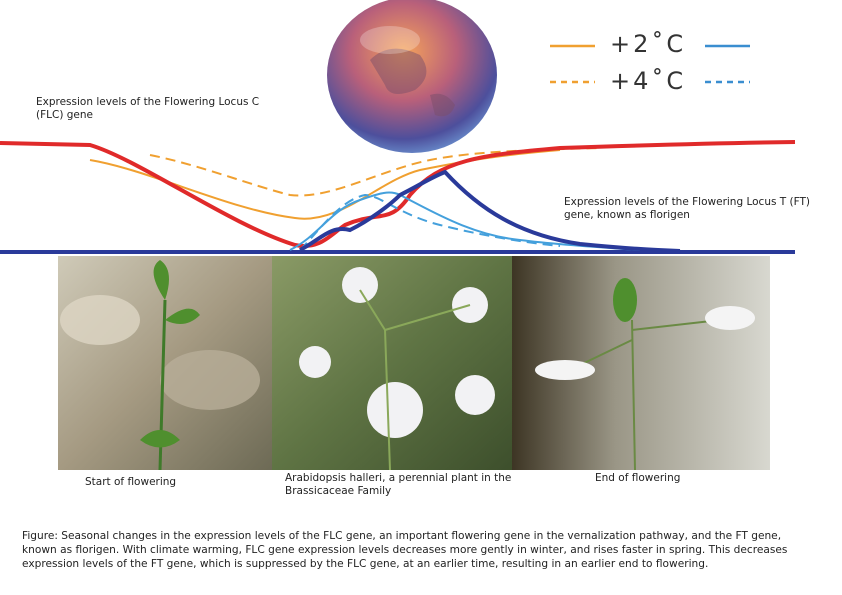 This screenshot has height=595, width=842. I want to click on globe, so click(412, 76).